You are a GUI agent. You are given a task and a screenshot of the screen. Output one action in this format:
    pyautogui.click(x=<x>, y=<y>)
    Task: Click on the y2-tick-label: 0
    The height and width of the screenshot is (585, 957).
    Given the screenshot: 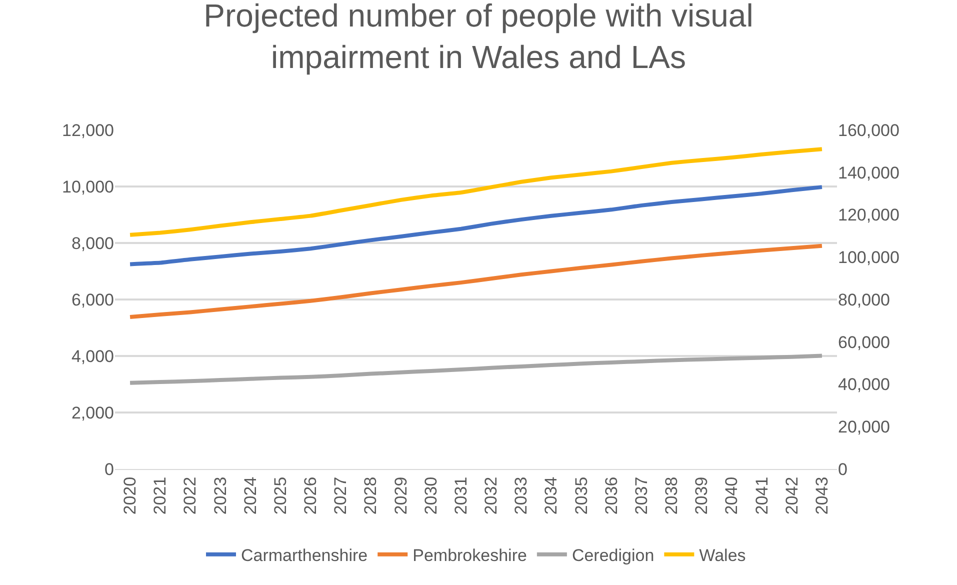 What is the action you would take?
    pyautogui.click(x=843, y=469)
    